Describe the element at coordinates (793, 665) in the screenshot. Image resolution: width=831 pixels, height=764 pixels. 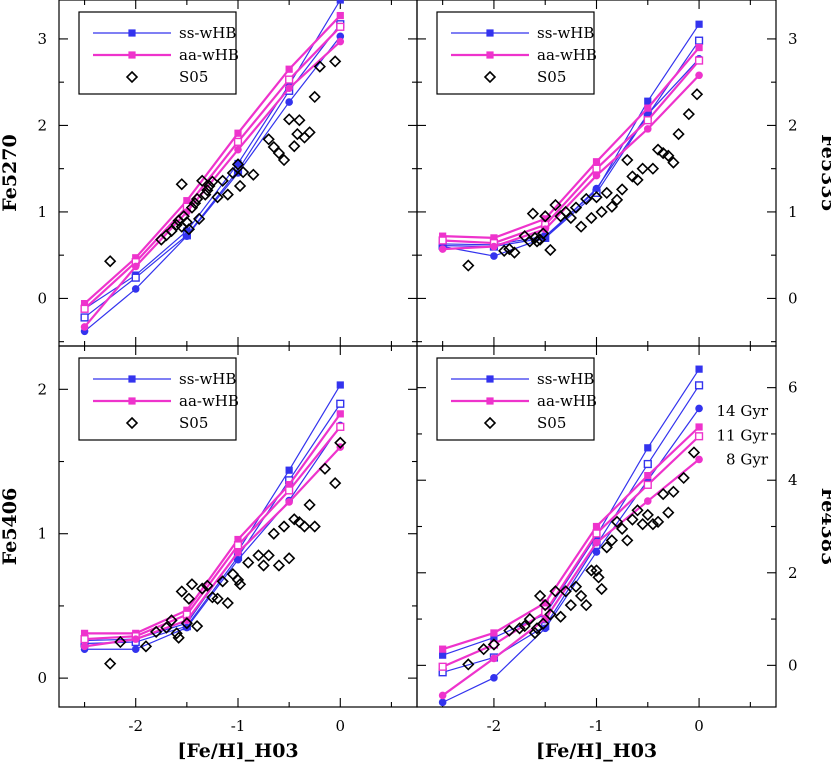
I see `y-tick-label: 0` at that location.